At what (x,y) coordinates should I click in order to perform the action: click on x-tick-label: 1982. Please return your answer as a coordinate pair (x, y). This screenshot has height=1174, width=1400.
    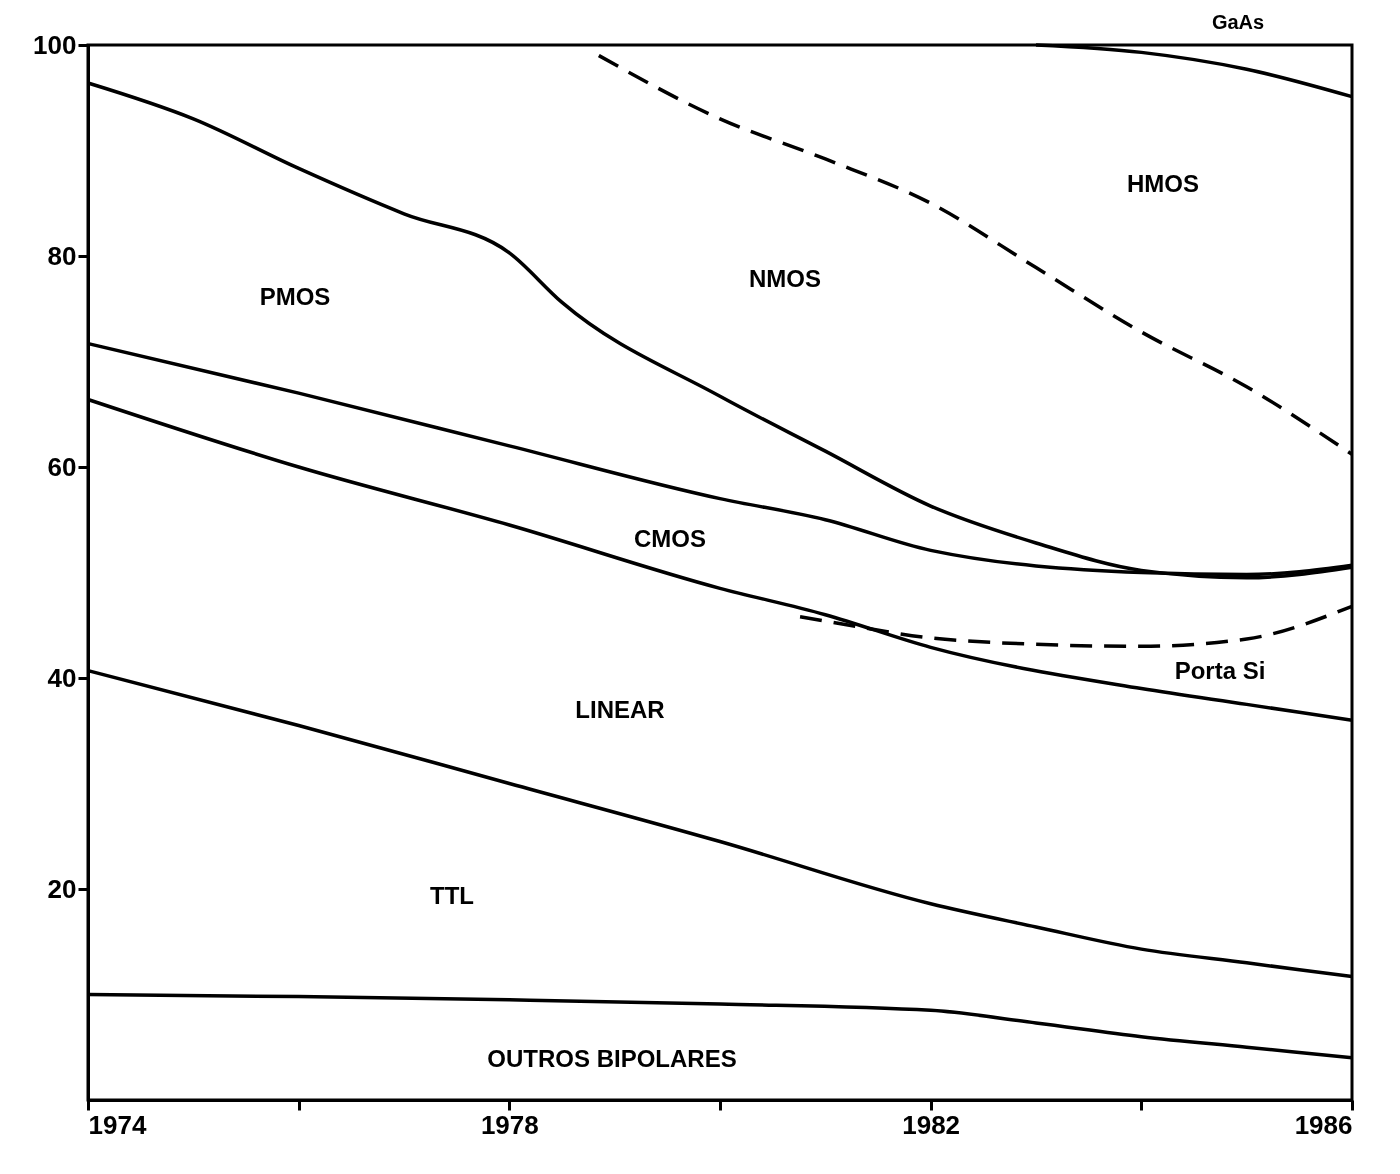
    Looking at the image, I should click on (931, 1124).